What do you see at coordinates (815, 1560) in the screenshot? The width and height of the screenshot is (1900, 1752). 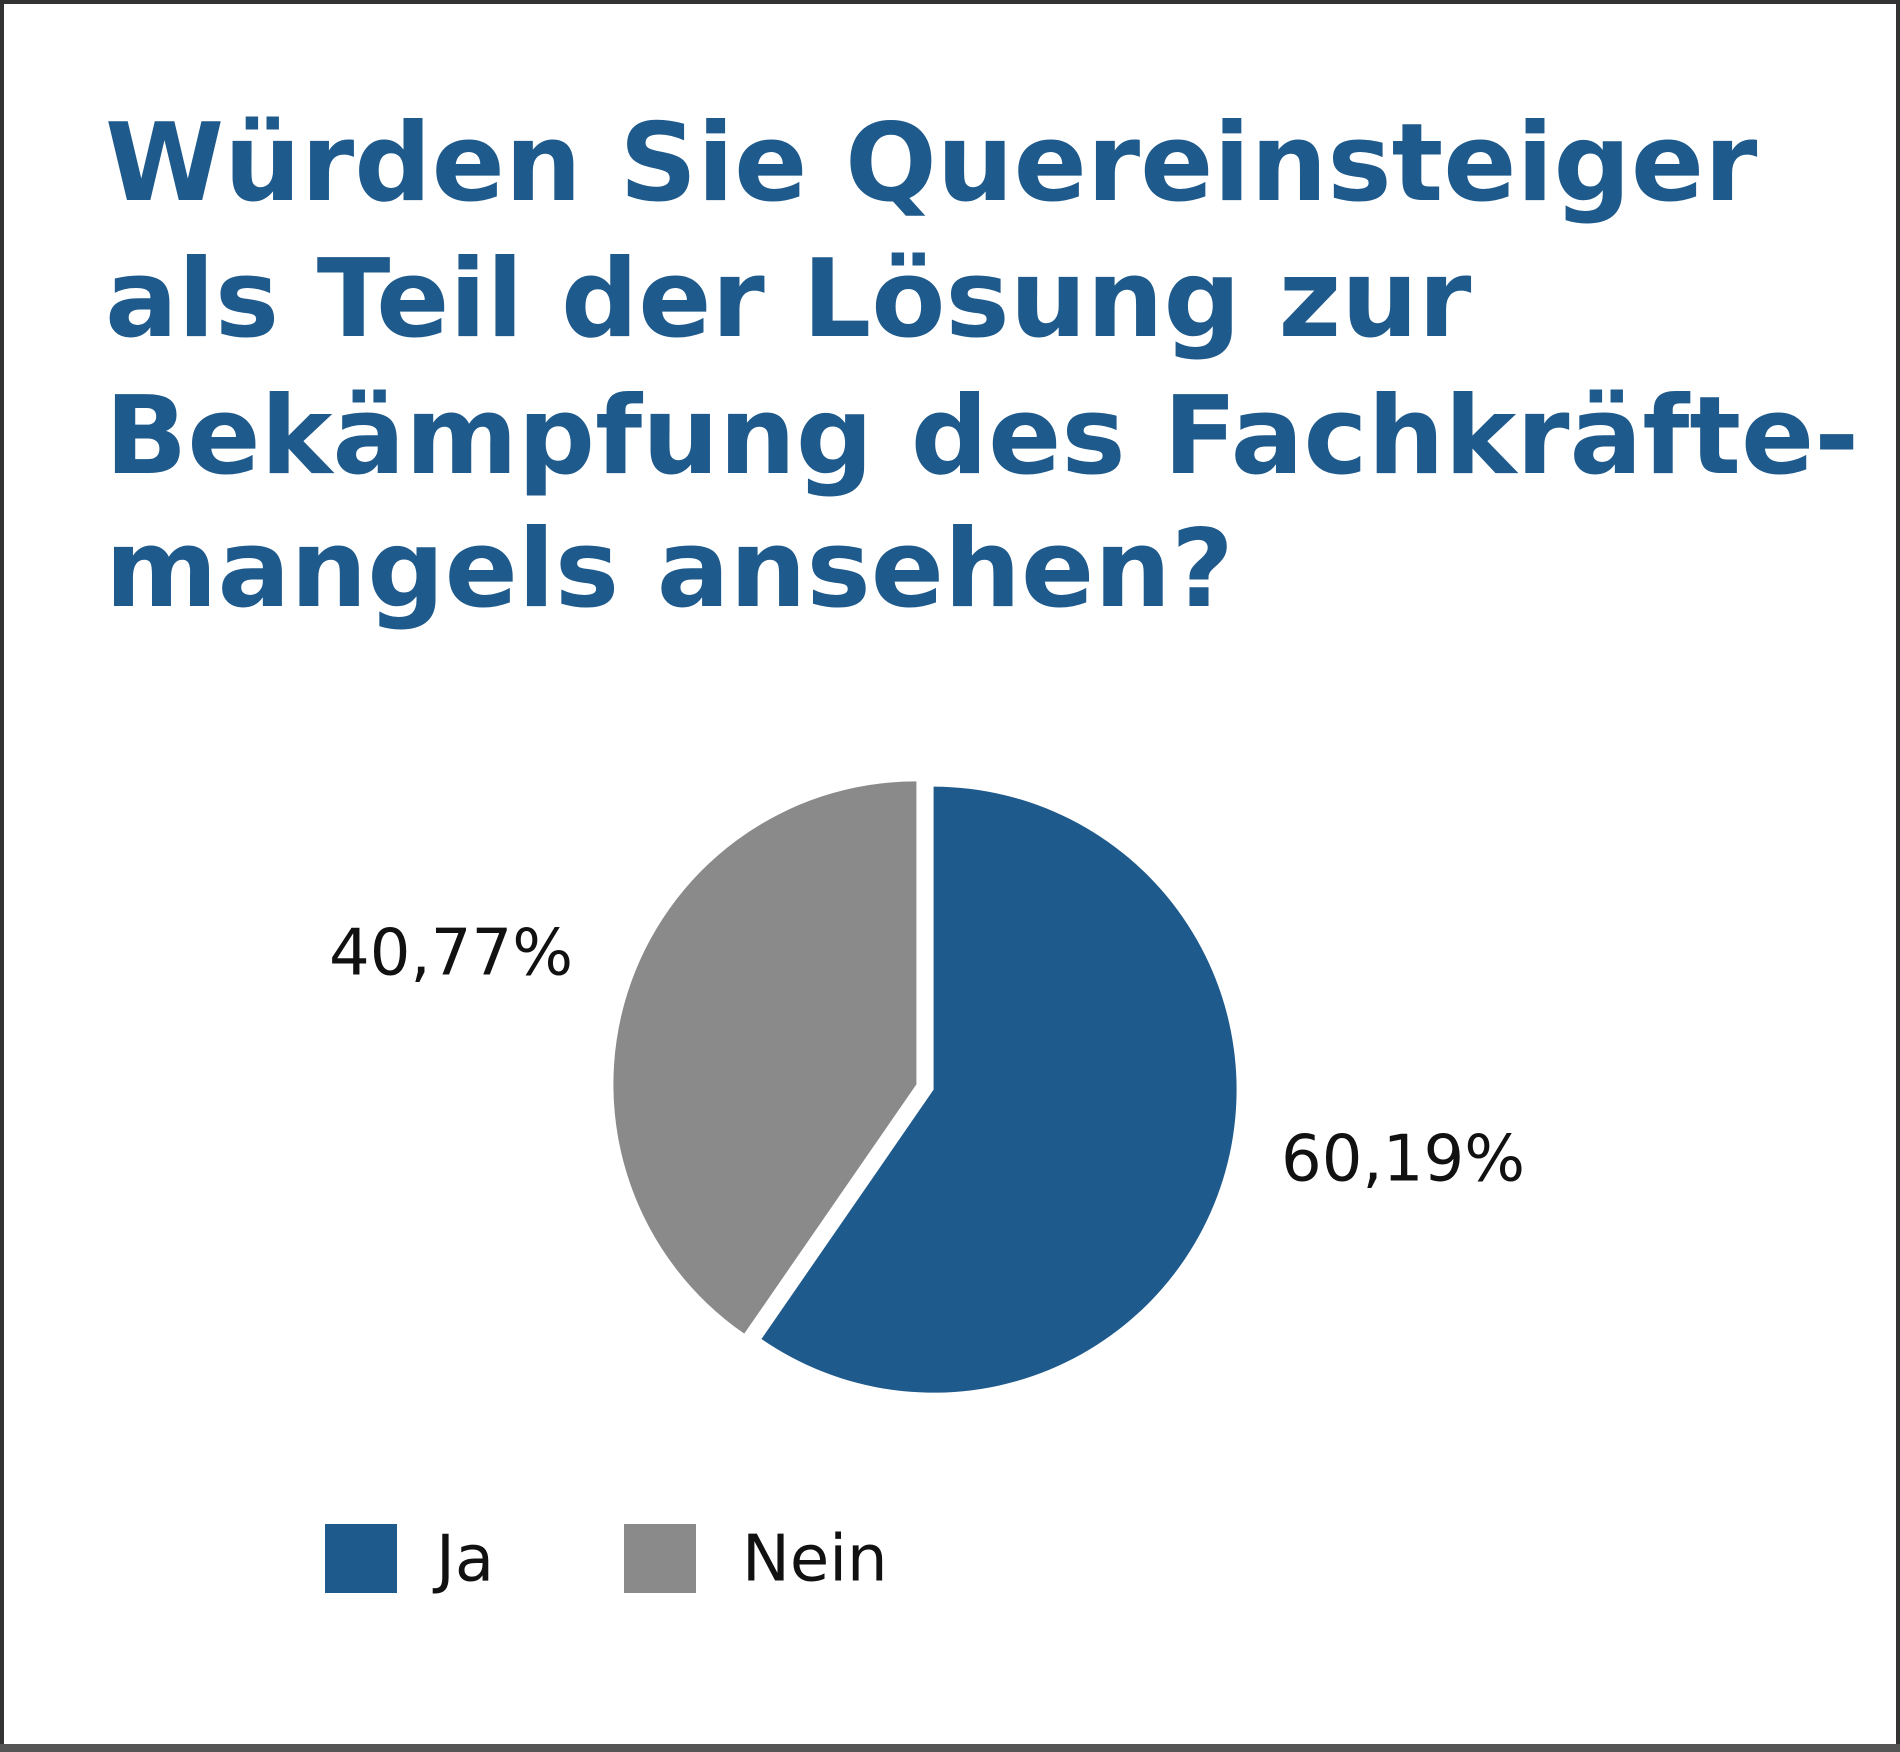 I see `legend-label: Nein` at bounding box center [815, 1560].